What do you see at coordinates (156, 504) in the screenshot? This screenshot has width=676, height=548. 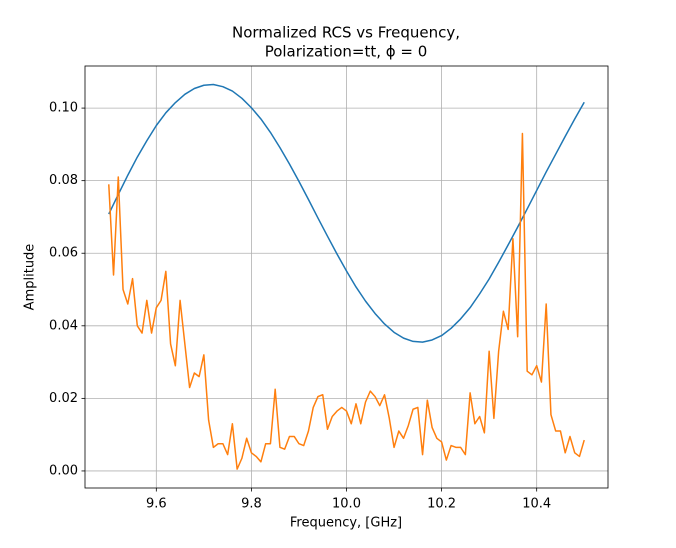 I see `x-tick-label: 9.6` at bounding box center [156, 504].